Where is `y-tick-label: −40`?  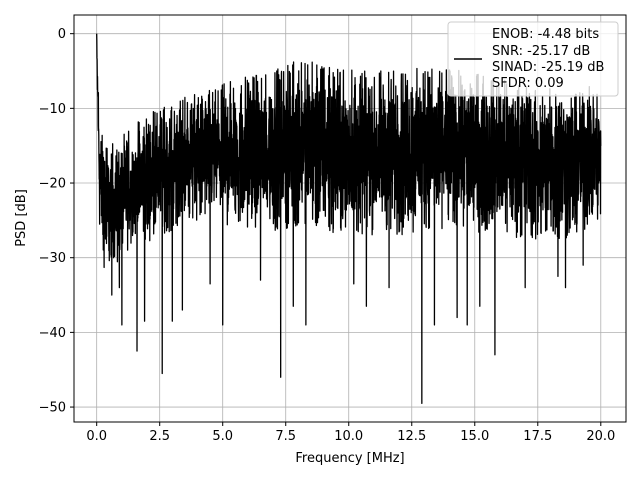 y-tick-label: −40 is located at coordinates (52, 333).